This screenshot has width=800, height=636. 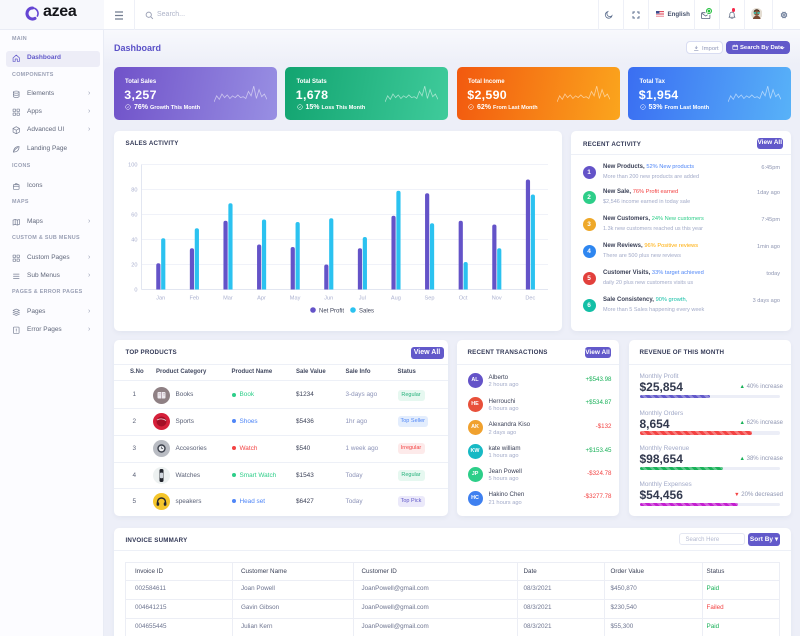 I want to click on svg-text: 60, so click(x=134, y=215).